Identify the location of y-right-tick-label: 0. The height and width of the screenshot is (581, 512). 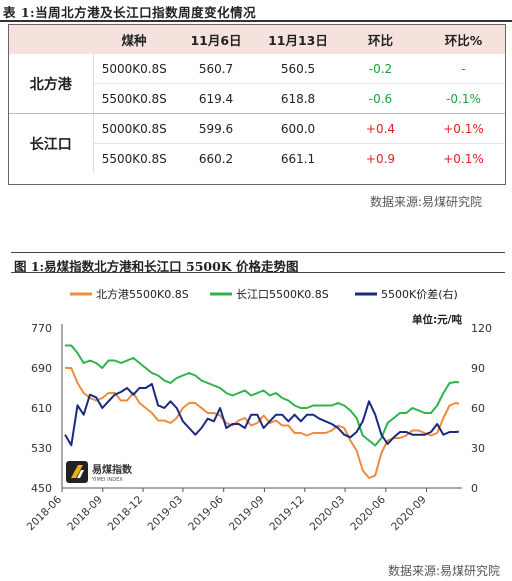
(474, 488).